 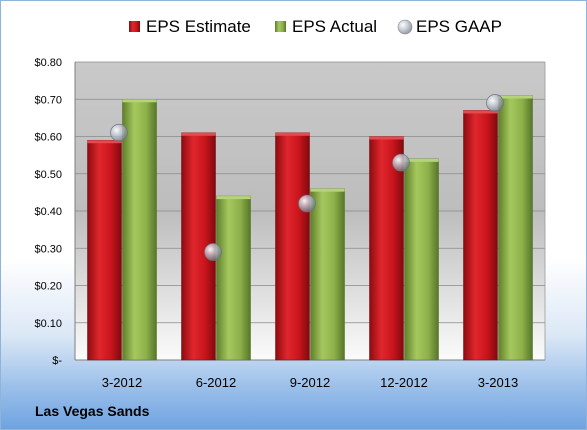 I want to click on legend-swatch-eps-gaap, so click(x=405, y=27).